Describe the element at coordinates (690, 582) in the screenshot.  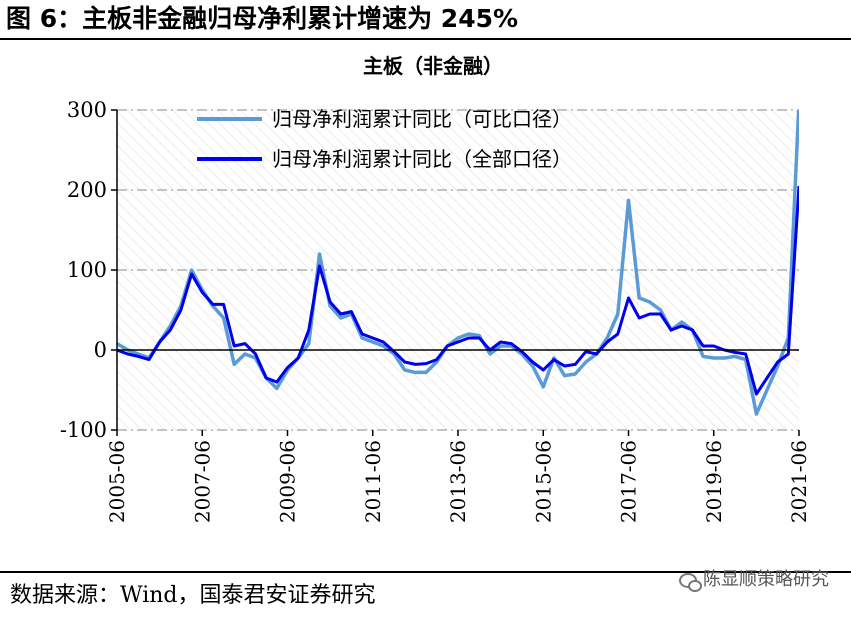
I see `wechat-icon` at that location.